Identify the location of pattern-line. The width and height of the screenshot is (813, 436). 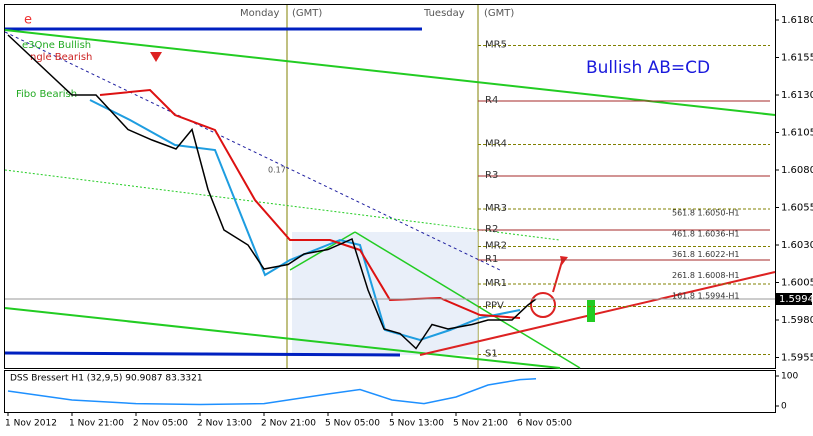
(467, 300).